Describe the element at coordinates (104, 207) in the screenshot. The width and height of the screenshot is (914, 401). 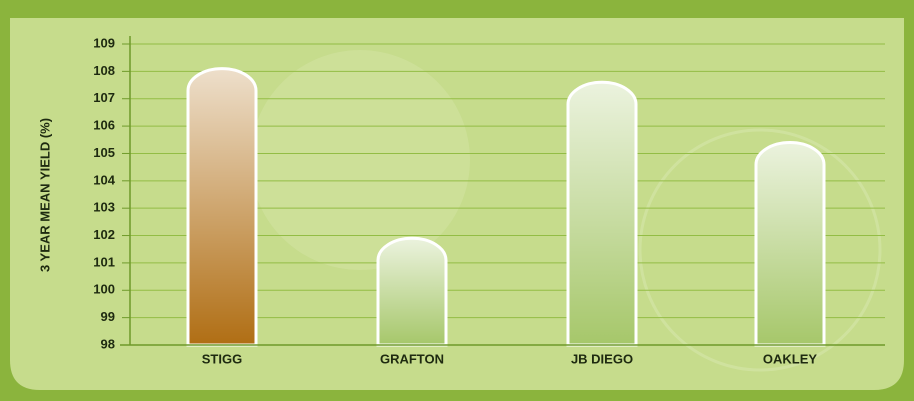
I see `y-tick-label: 103` at that location.